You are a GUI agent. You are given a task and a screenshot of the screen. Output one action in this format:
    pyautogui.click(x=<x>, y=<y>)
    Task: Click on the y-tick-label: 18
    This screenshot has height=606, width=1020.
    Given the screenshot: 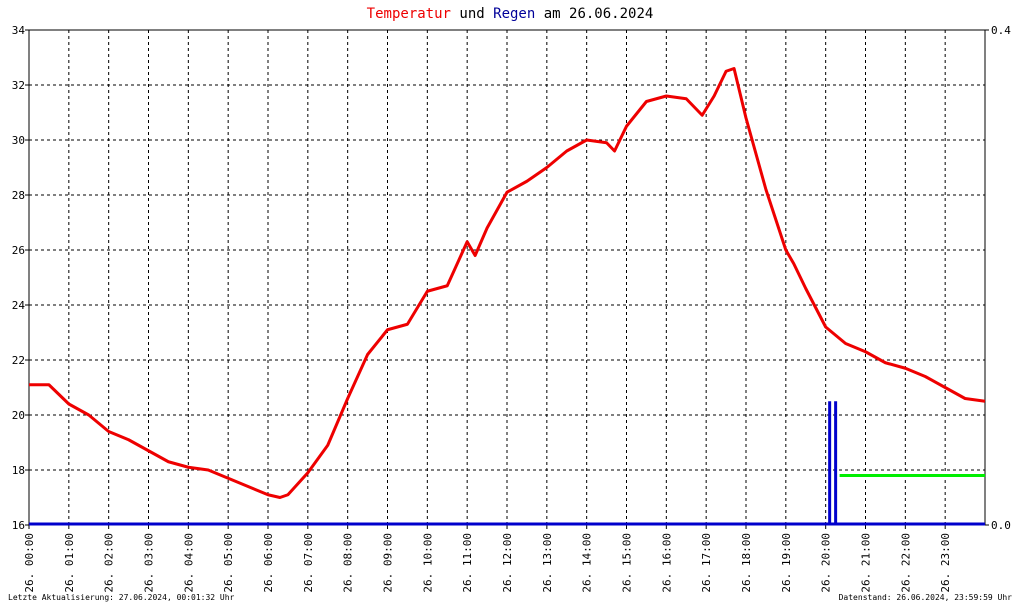 What is the action you would take?
    pyautogui.click(x=18, y=470)
    